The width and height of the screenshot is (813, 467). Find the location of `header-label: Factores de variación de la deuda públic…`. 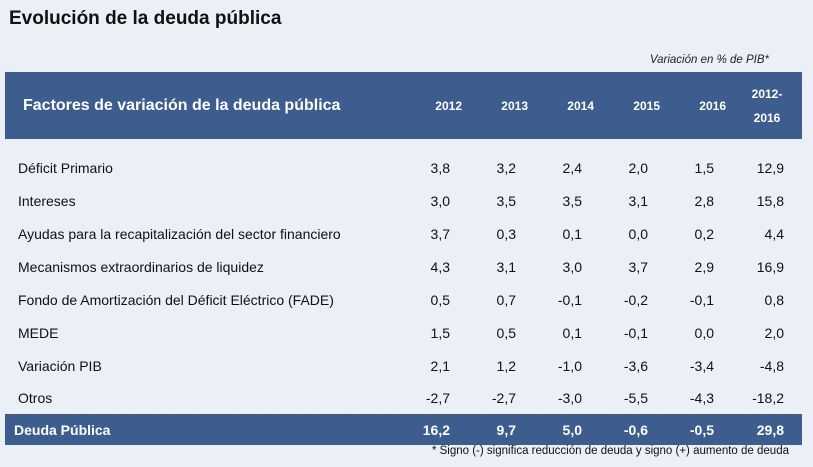

header-label: Factores de variación de la deuda públic… is located at coordinates (182, 105).